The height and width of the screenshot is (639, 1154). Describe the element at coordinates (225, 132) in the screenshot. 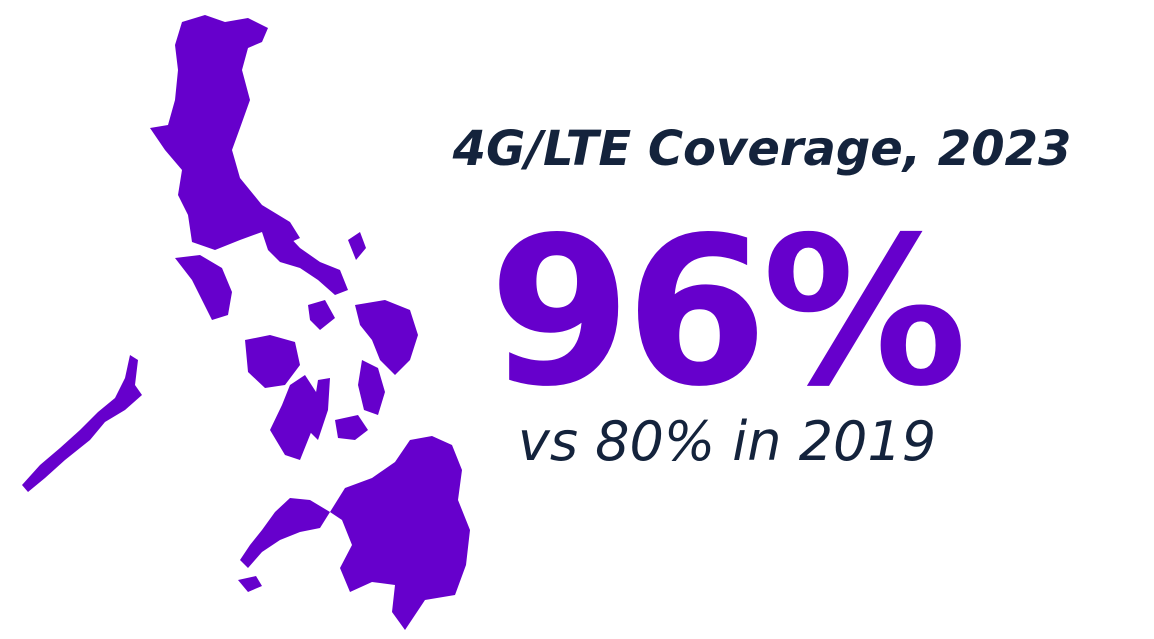

I see `luzon` at that location.